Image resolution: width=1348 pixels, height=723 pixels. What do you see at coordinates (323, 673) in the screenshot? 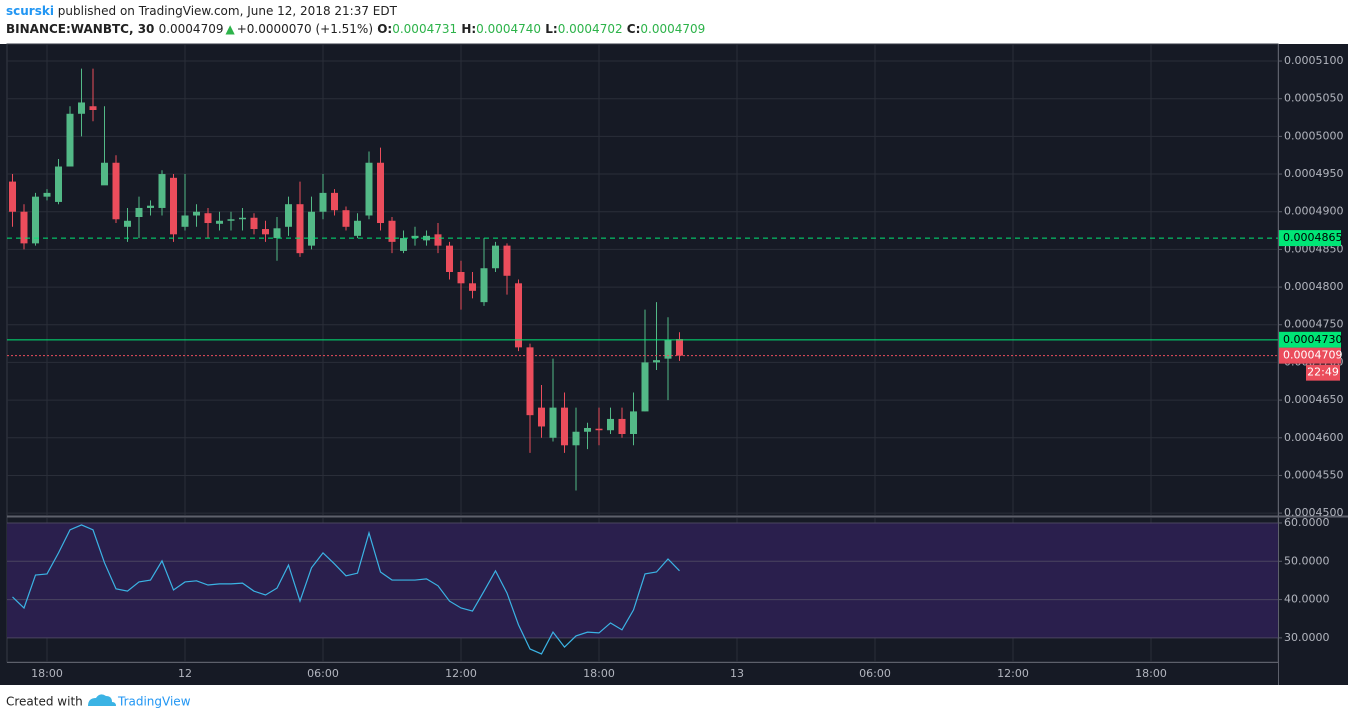
I see `x-tick-label: 06:00` at bounding box center [323, 673].